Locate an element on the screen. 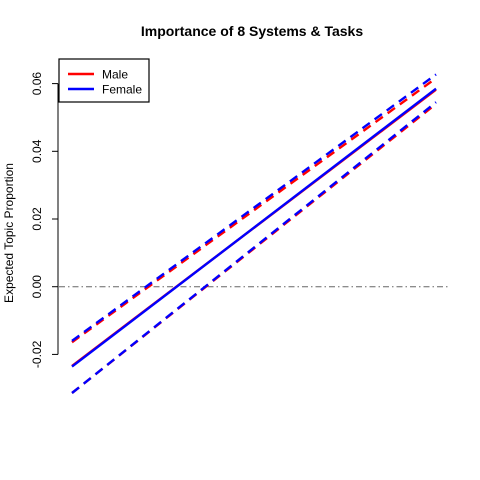 The image size is (480, 480). chart-title: Importance of 8 Systems & Tasks is located at coordinates (252, 31).